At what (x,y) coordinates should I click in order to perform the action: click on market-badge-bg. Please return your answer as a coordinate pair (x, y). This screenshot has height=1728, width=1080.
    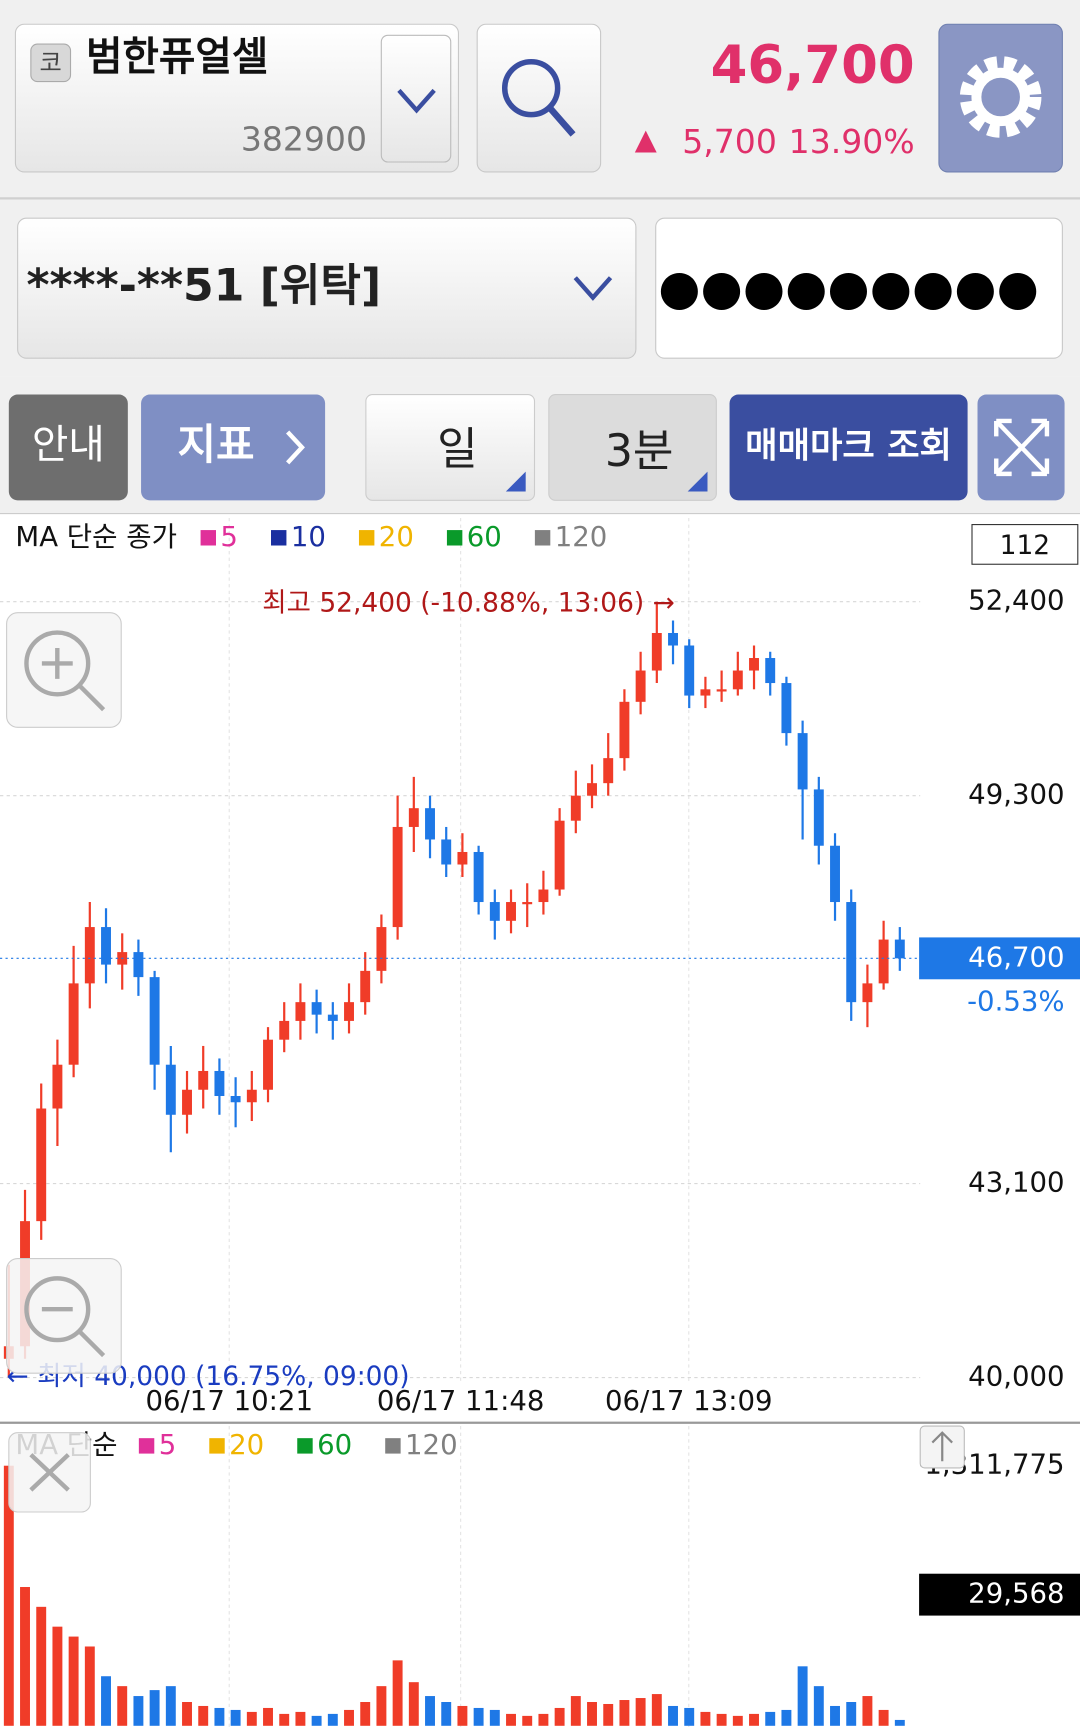
    Looking at the image, I should click on (51, 63).